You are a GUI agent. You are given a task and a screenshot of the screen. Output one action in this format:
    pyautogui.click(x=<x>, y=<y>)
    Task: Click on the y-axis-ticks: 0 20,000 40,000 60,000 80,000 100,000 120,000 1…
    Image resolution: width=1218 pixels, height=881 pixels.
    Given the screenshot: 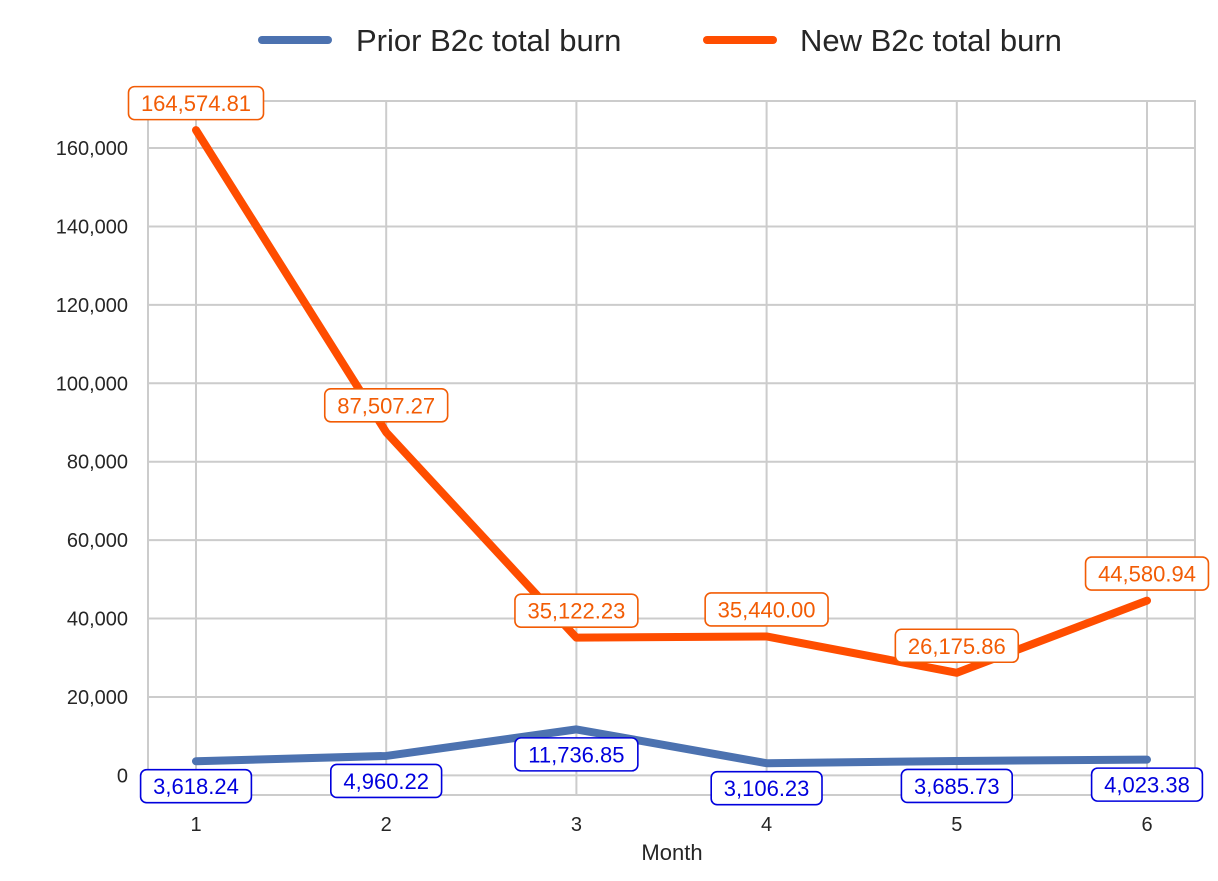 What is the action you would take?
    pyautogui.click(x=92, y=462)
    